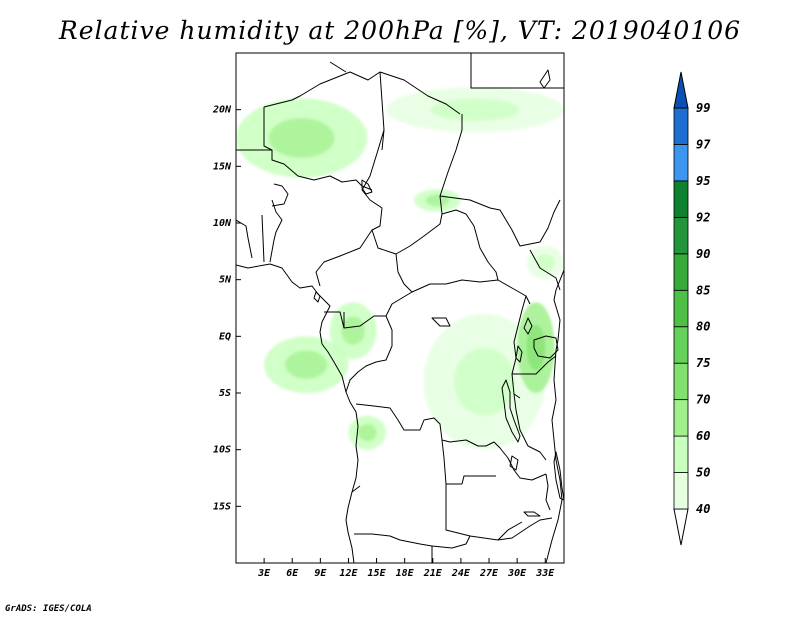  What do you see at coordinates (703, 108) in the screenshot?
I see `colorbar-label: 99` at bounding box center [703, 108].